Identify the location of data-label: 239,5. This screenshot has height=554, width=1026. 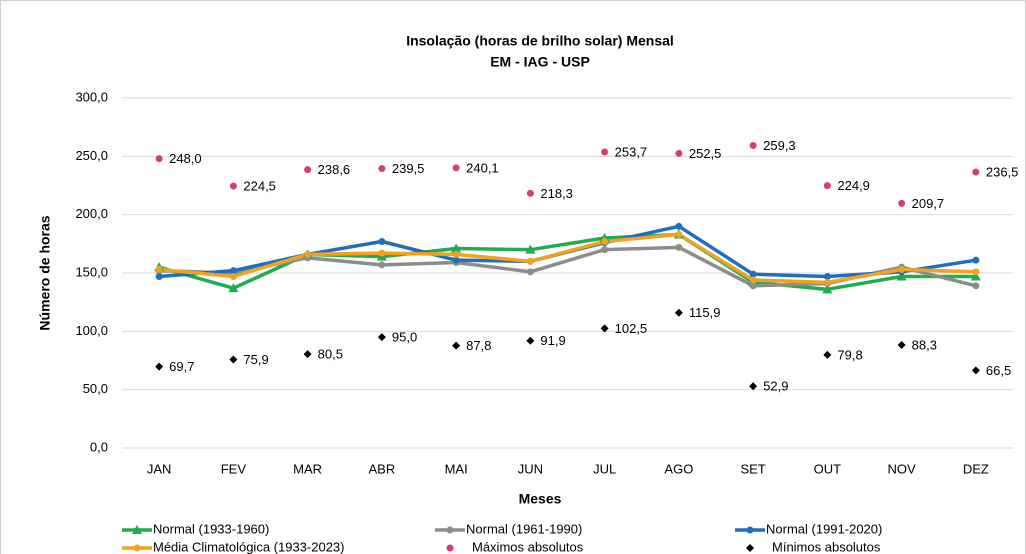
(408, 168).